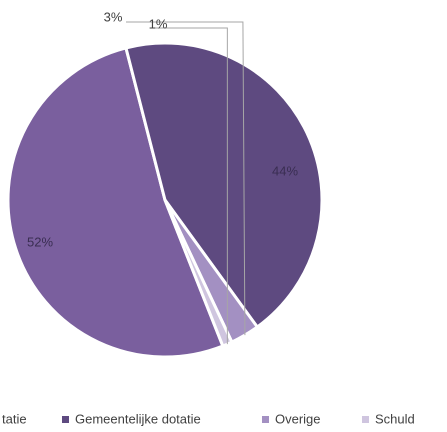 This screenshot has height=432, width=447. Describe the element at coordinates (138, 418) in the screenshot. I see `legend-label: Gemeentelijke dotatie` at that location.